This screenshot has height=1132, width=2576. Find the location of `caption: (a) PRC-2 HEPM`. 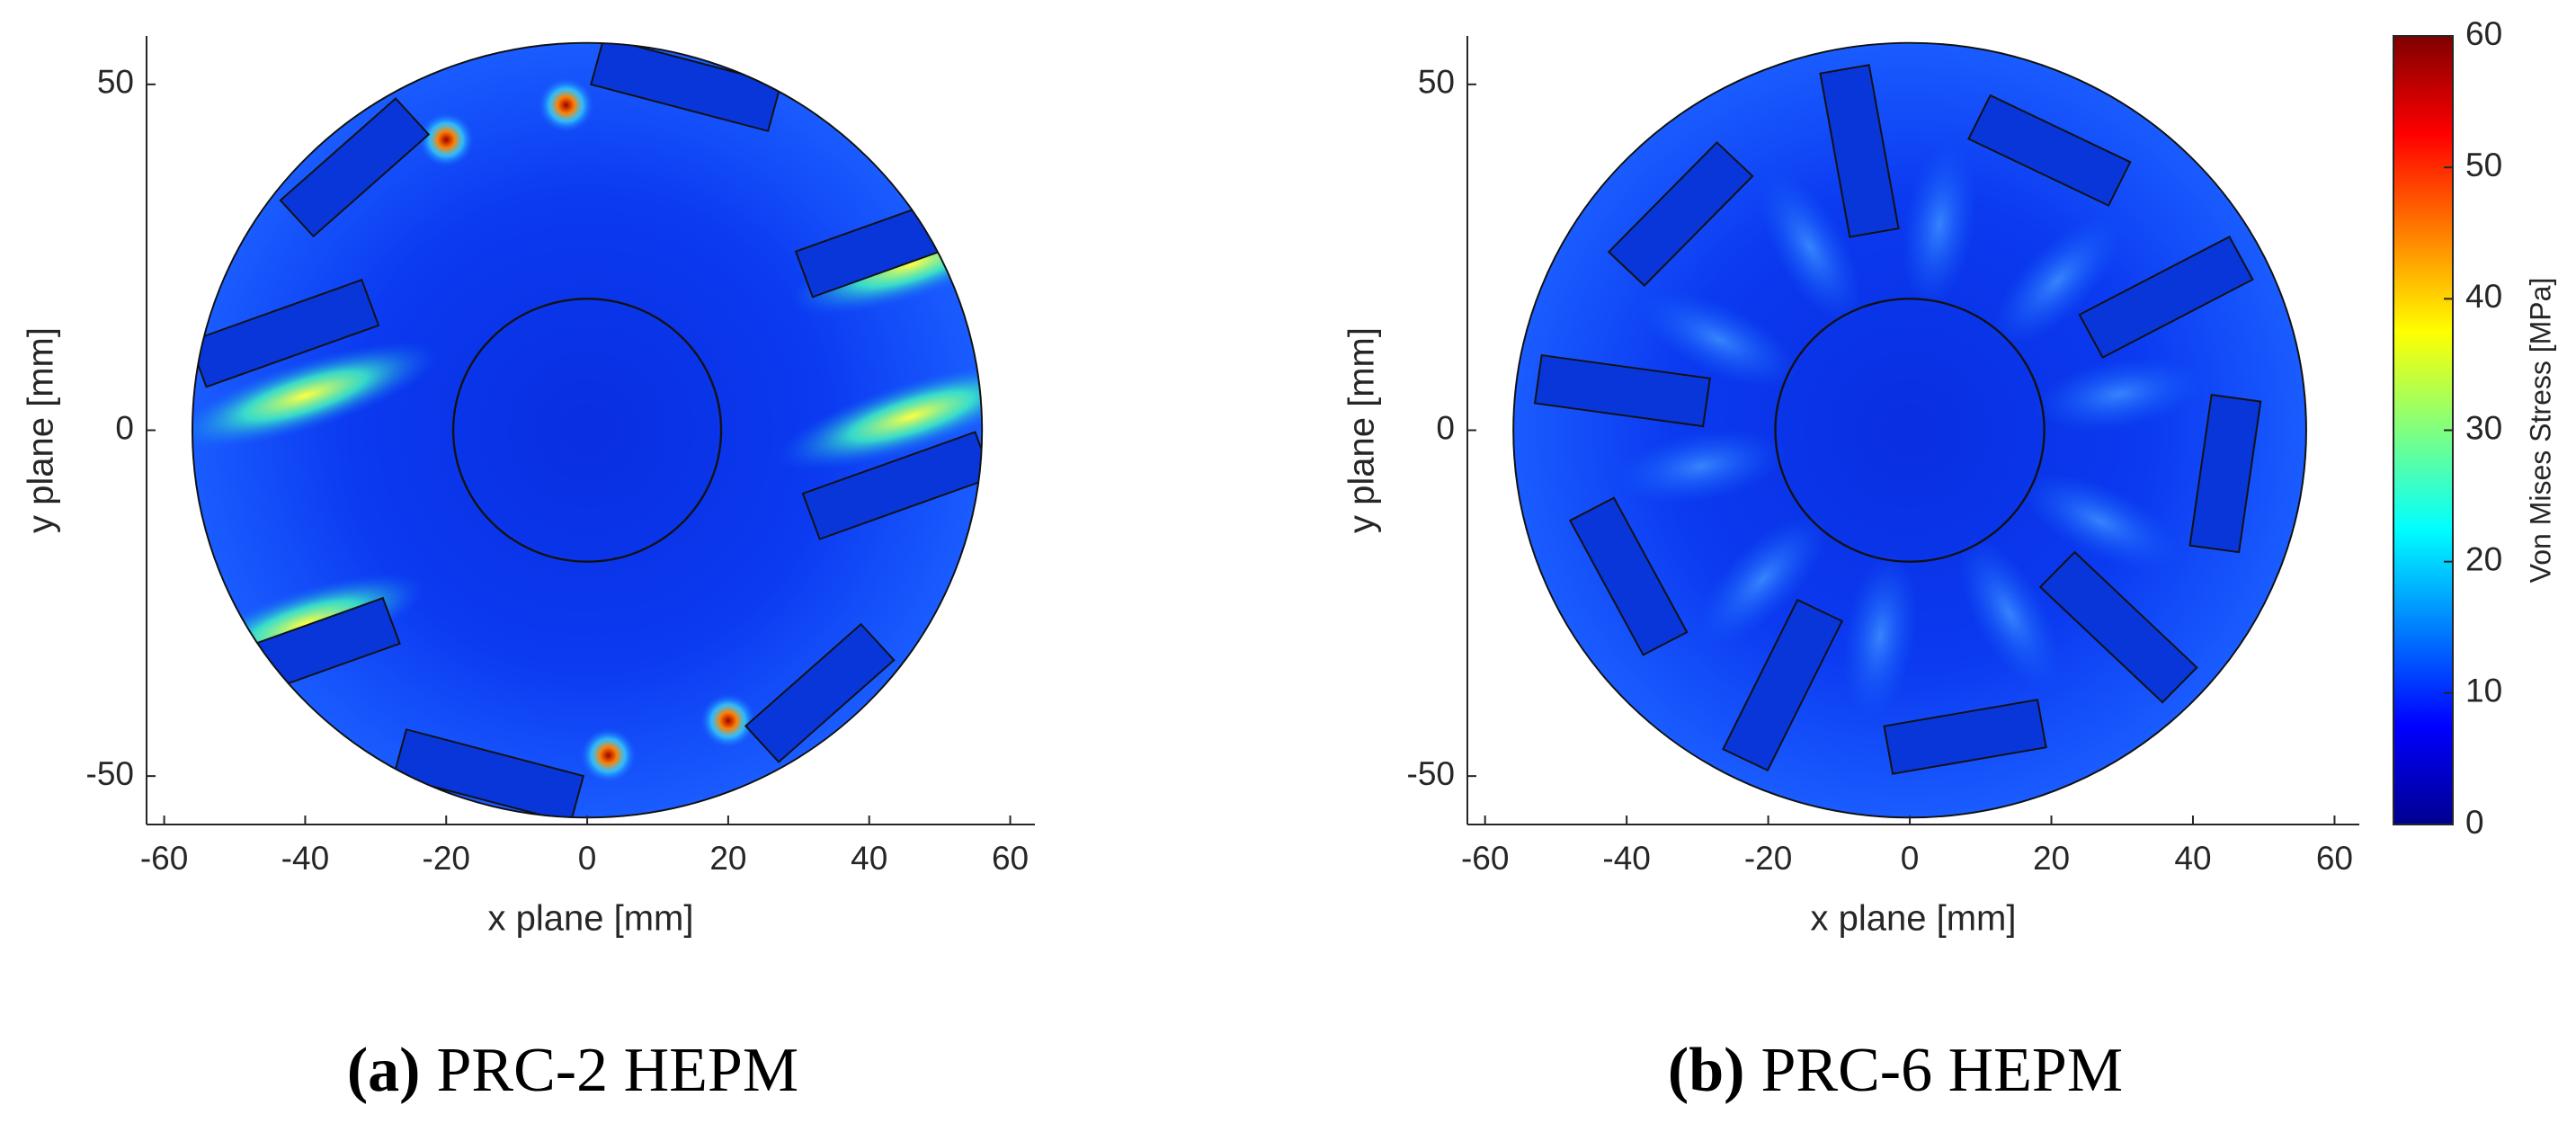

caption: (a) PRC-2 HEPM is located at coordinates (572, 1070).